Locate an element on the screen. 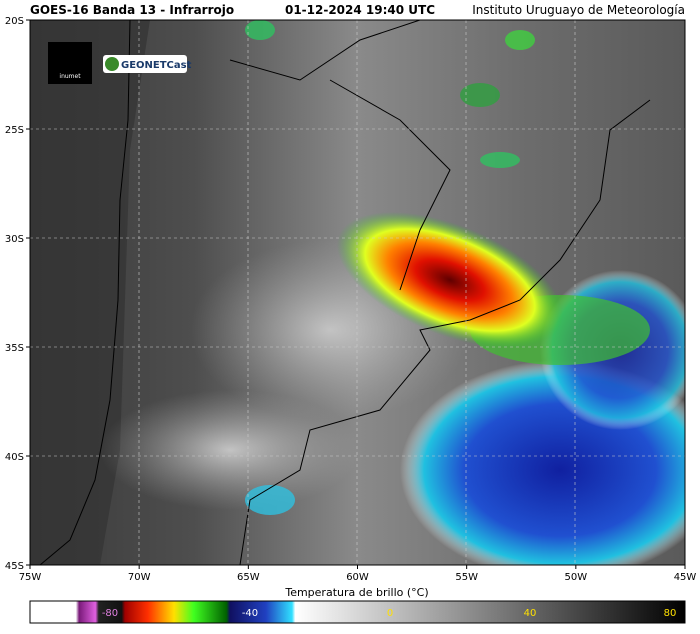 The height and width of the screenshot is (634, 700). lon-label: 60W is located at coordinates (357, 577).